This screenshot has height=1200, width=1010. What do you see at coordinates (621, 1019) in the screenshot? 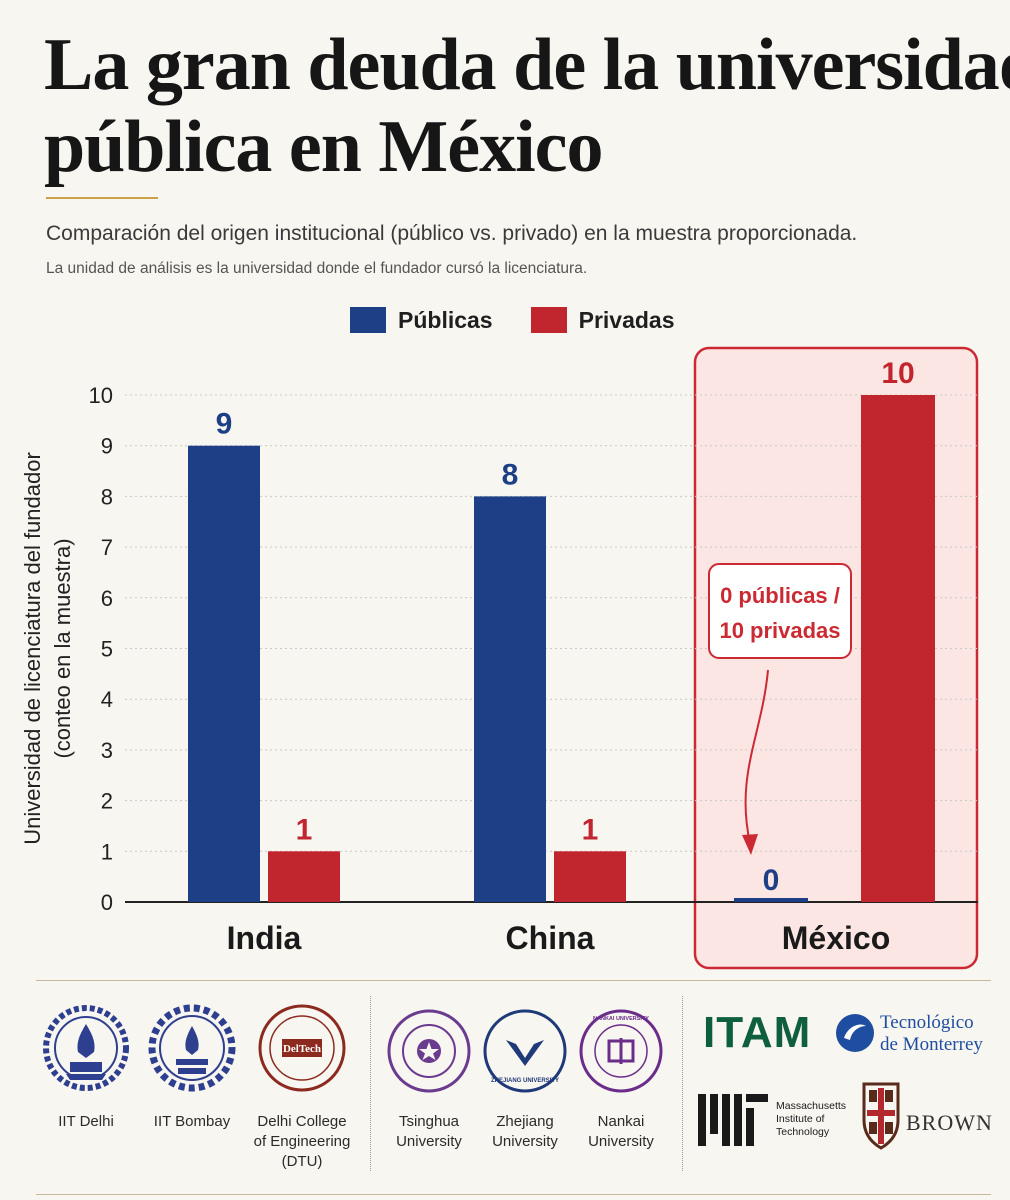
I see `nankai-logo-text: NANKAI UNIVERSITY` at bounding box center [621, 1019].